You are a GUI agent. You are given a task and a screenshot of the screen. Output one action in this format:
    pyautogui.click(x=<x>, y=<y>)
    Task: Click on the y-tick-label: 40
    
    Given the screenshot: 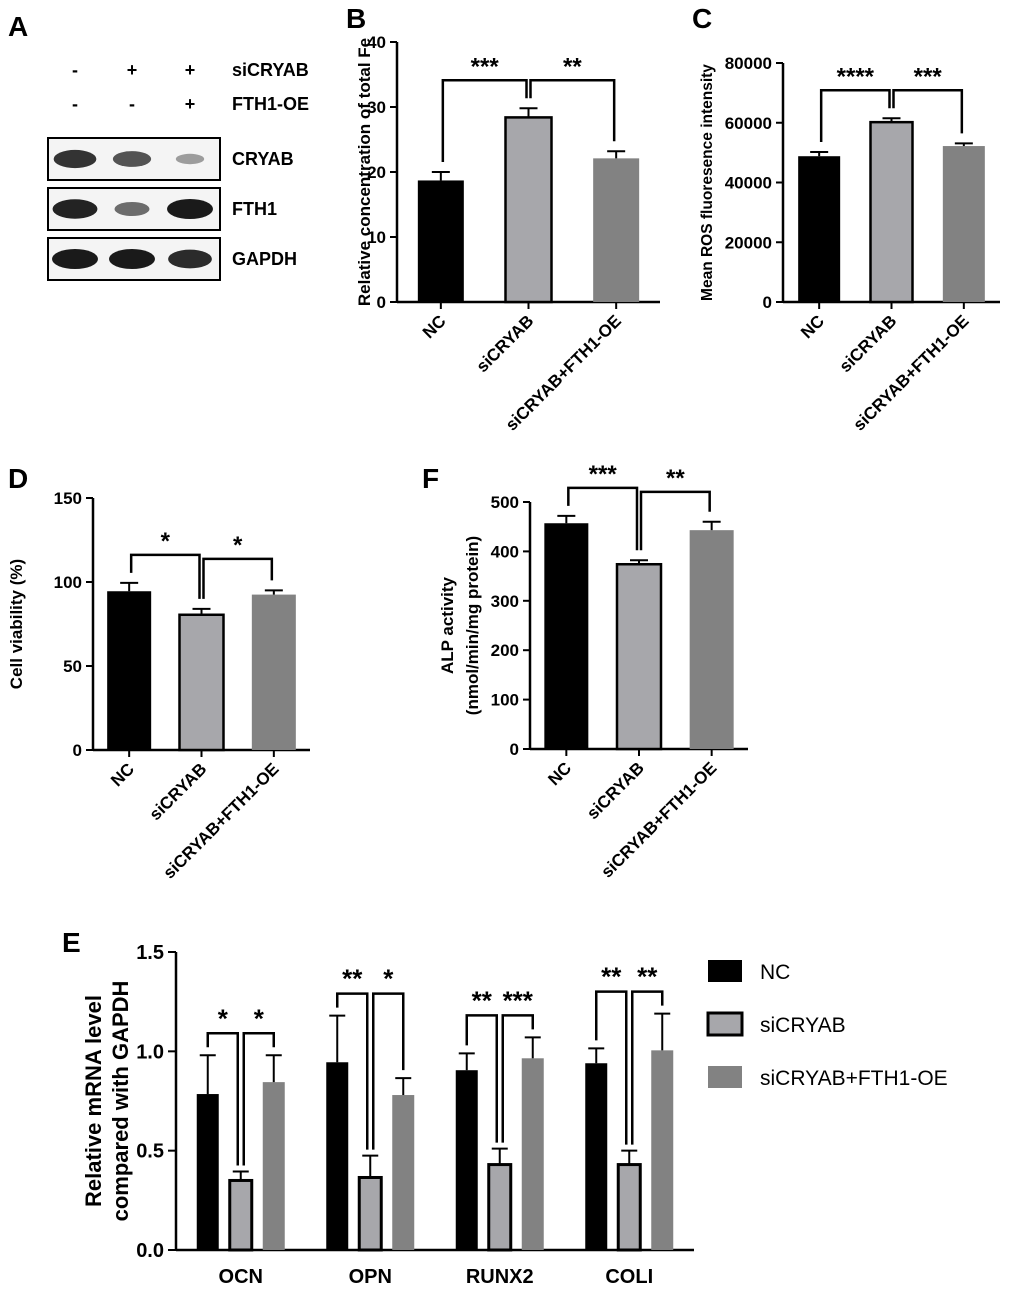 What is the action you would take?
    pyautogui.click(x=376, y=42)
    